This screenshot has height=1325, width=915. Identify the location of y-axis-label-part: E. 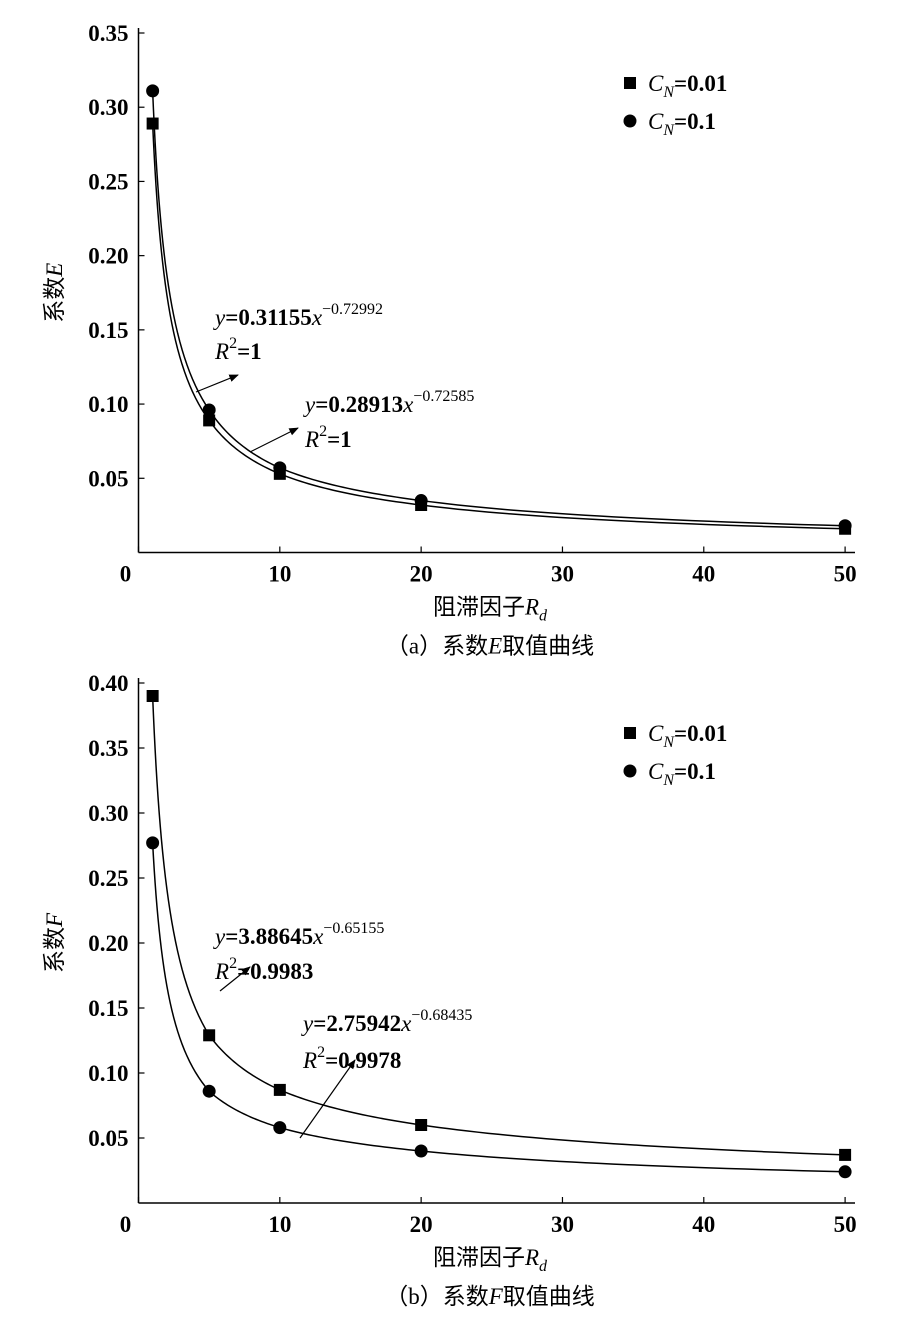
(54, 270).